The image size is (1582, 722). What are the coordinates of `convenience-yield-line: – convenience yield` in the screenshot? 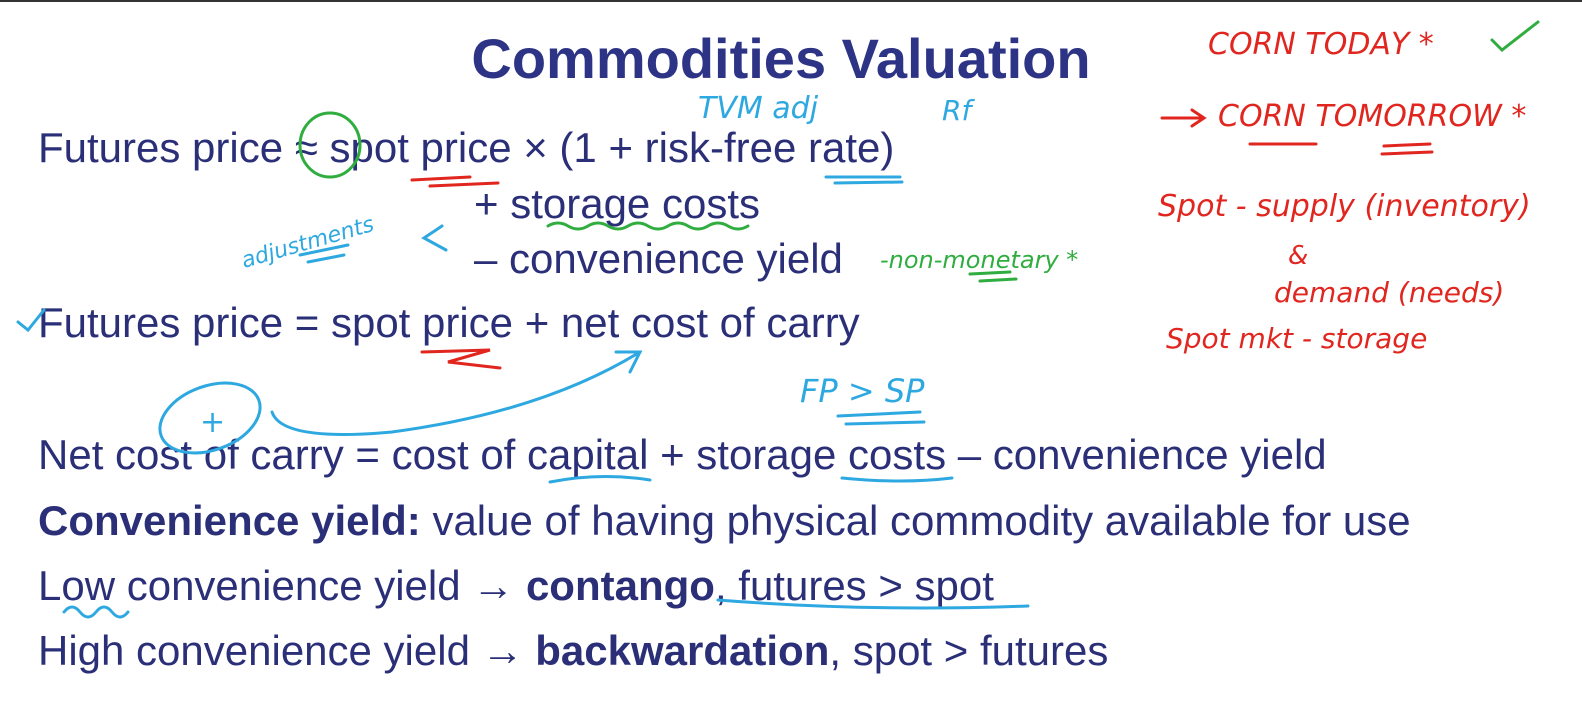 It's located at (658, 258).